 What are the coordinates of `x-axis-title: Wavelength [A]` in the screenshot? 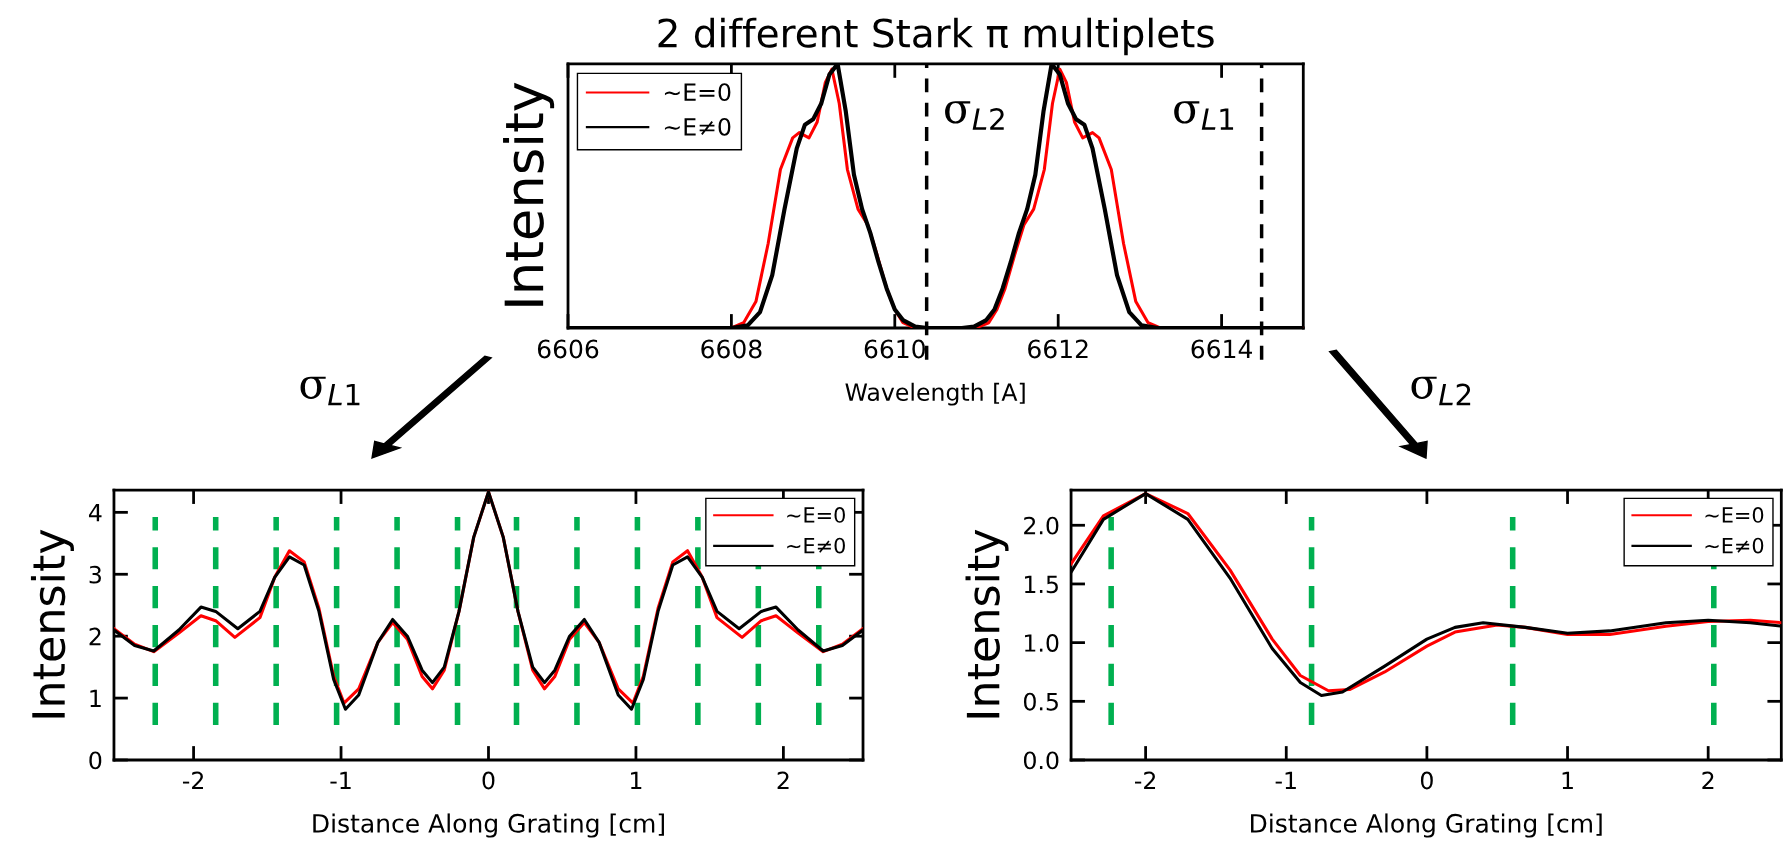 It's located at (935, 394).